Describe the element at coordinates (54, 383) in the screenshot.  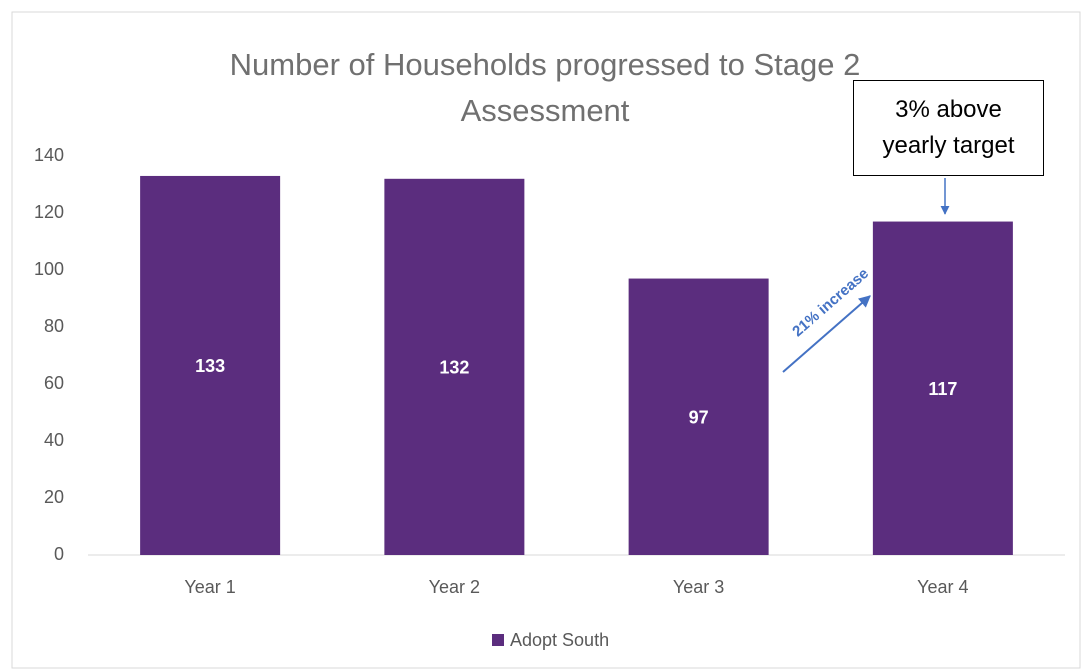
I see `y-tick-label: 60` at that location.